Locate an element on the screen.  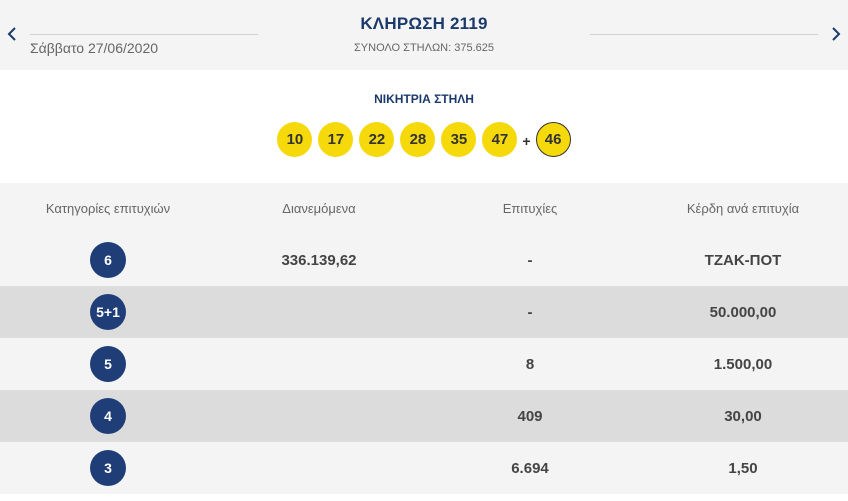
prize-per-winner: 30,00 is located at coordinates (743, 416).